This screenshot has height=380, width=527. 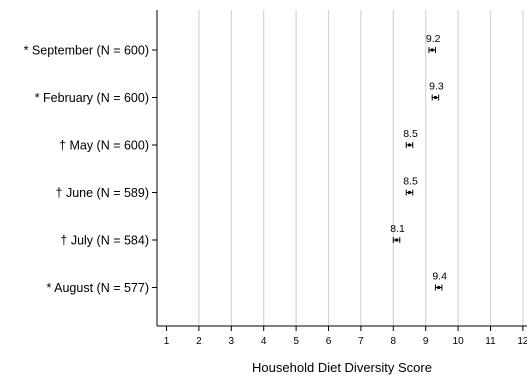 I want to click on category-label: † June (N = 589), so click(x=102, y=193).